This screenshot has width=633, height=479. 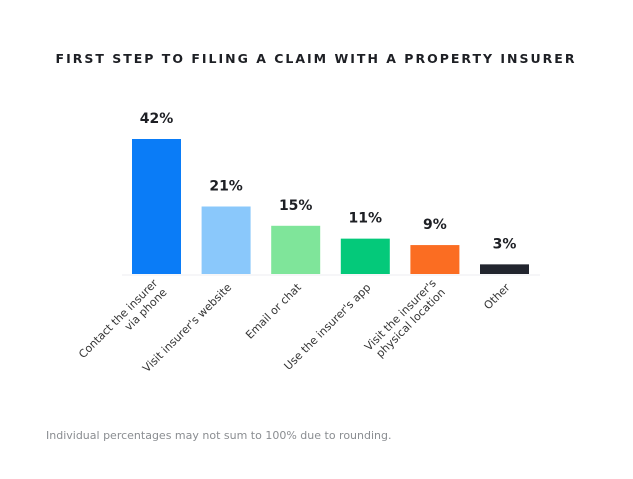 I want to click on category-label: Email or chat, so click(x=273, y=310).